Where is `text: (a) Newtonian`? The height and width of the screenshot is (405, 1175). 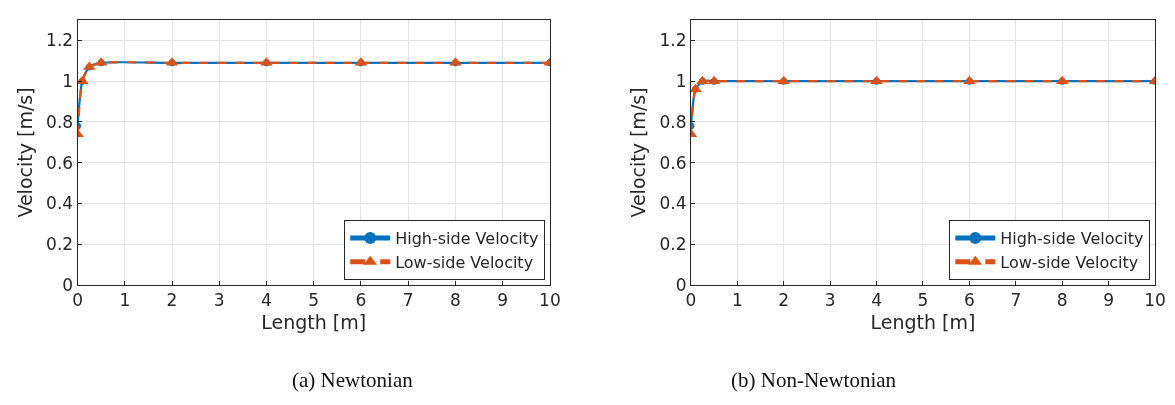
text: (a) Newtonian is located at coordinates (353, 380).